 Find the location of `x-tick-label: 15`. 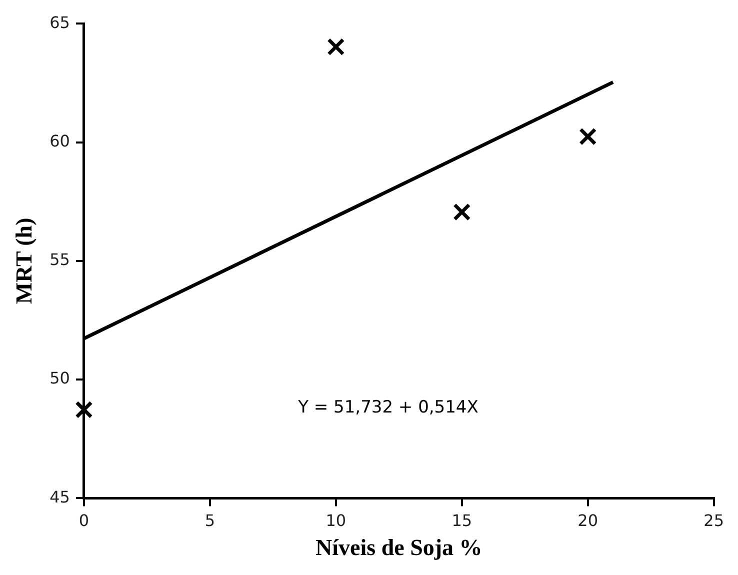

x-tick-label: 15 is located at coordinates (462, 520).